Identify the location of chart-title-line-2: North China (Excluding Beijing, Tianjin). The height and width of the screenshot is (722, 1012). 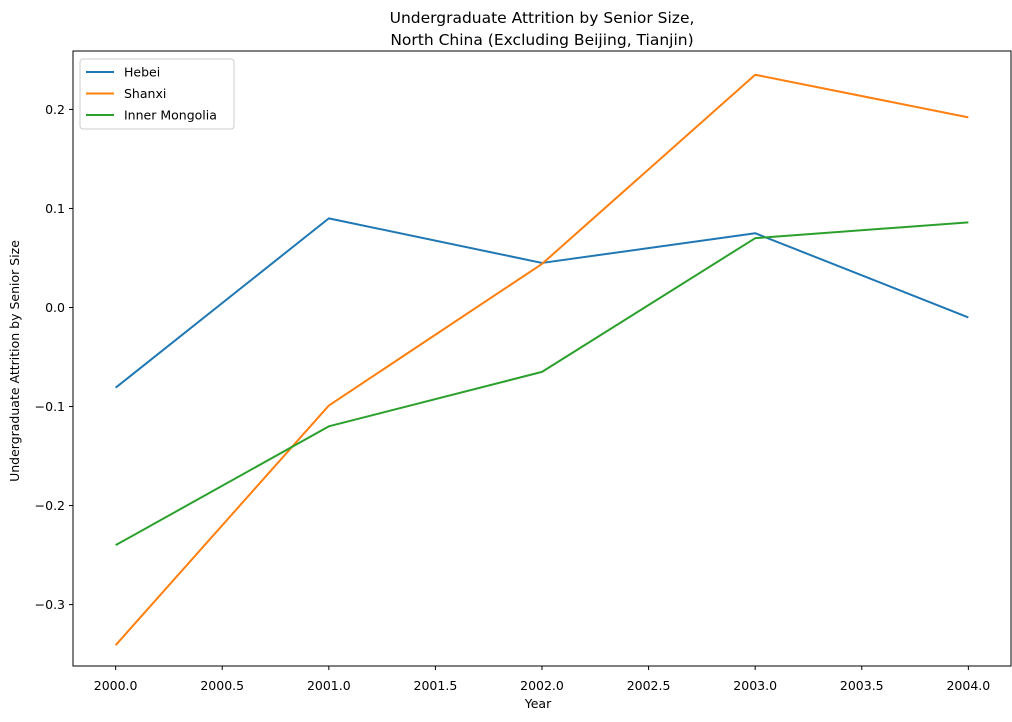
(541, 40).